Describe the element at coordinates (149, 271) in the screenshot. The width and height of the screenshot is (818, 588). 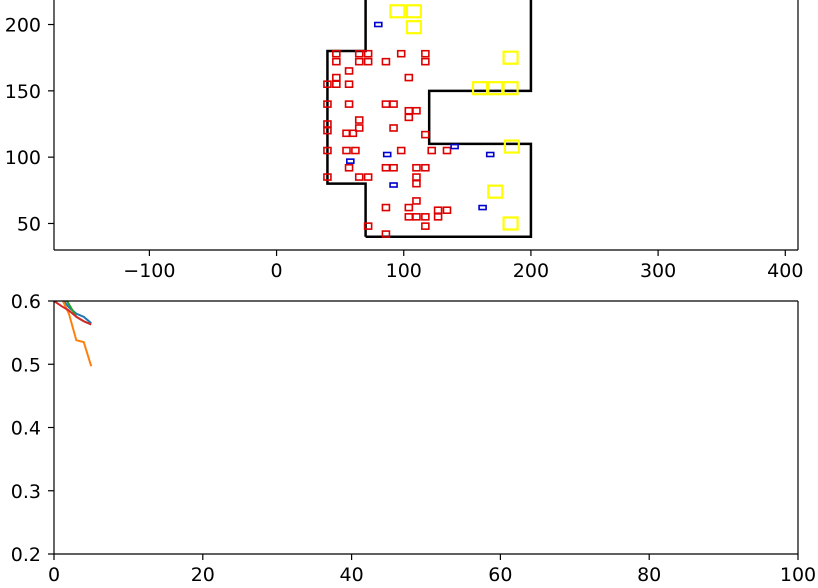
I see `map-plot-x-tick-label: −100` at that location.